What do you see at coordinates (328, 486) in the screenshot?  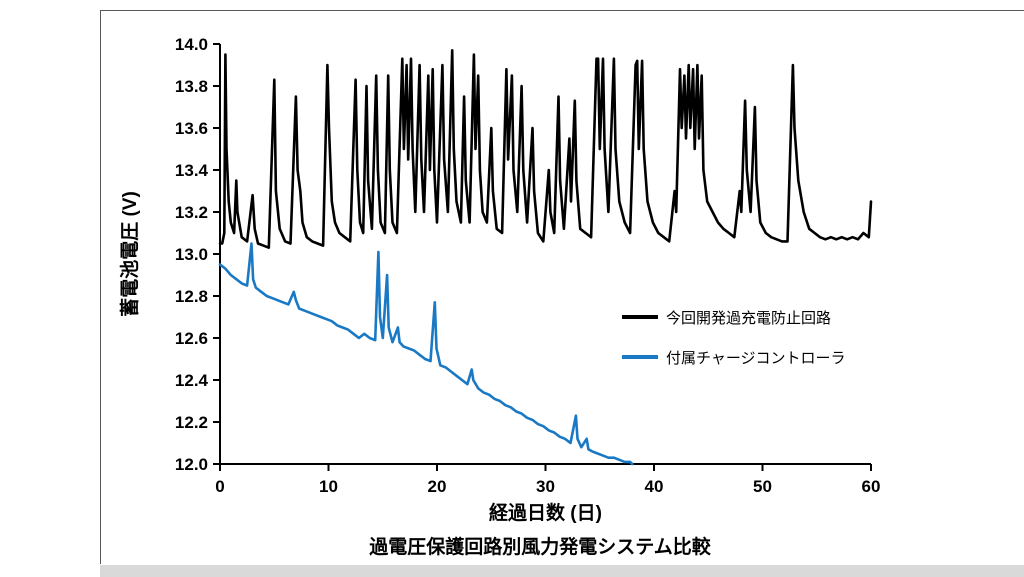 I see `x-tick-label: 10` at bounding box center [328, 486].